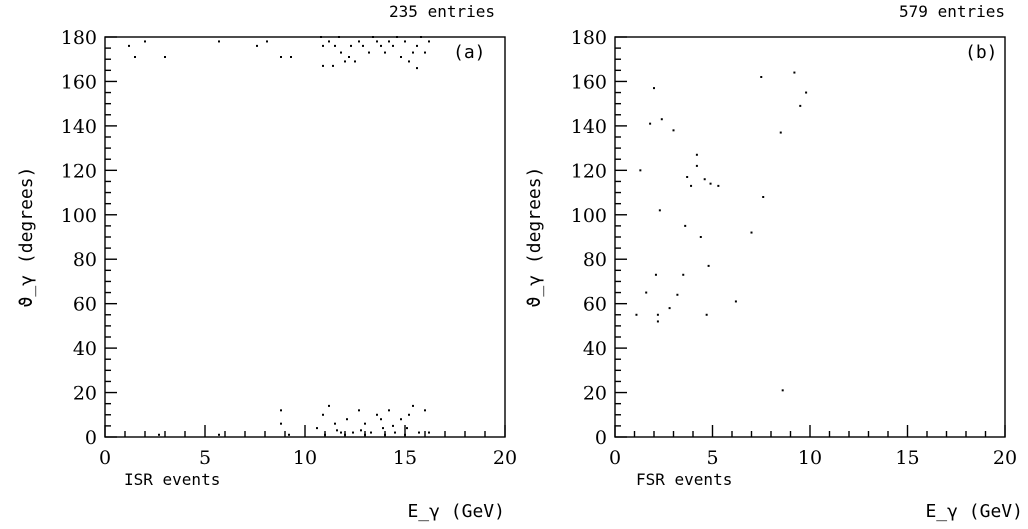 This screenshot has height=529, width=1028. I want to click on x-axis-label: E_γ (GeV), so click(456, 511).